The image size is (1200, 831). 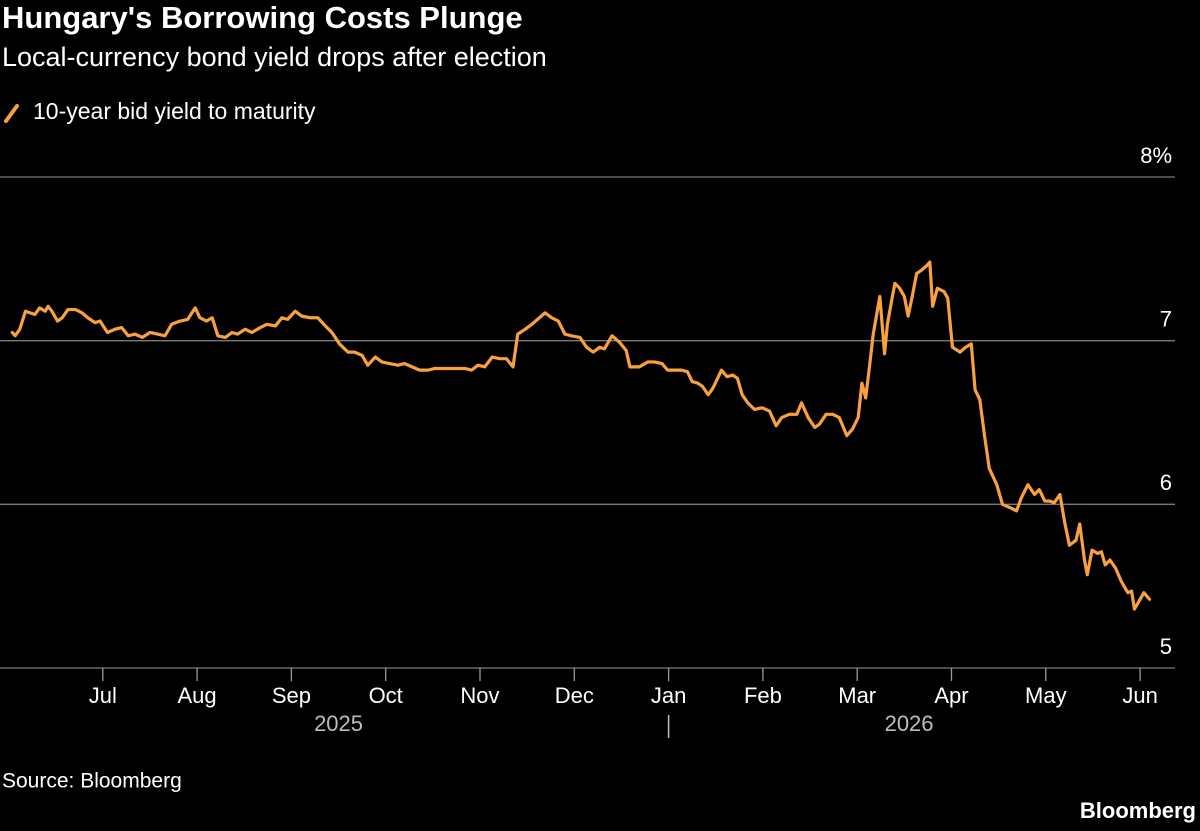 What do you see at coordinates (479, 695) in the screenshot?
I see `x-tick-label: Nov` at bounding box center [479, 695].